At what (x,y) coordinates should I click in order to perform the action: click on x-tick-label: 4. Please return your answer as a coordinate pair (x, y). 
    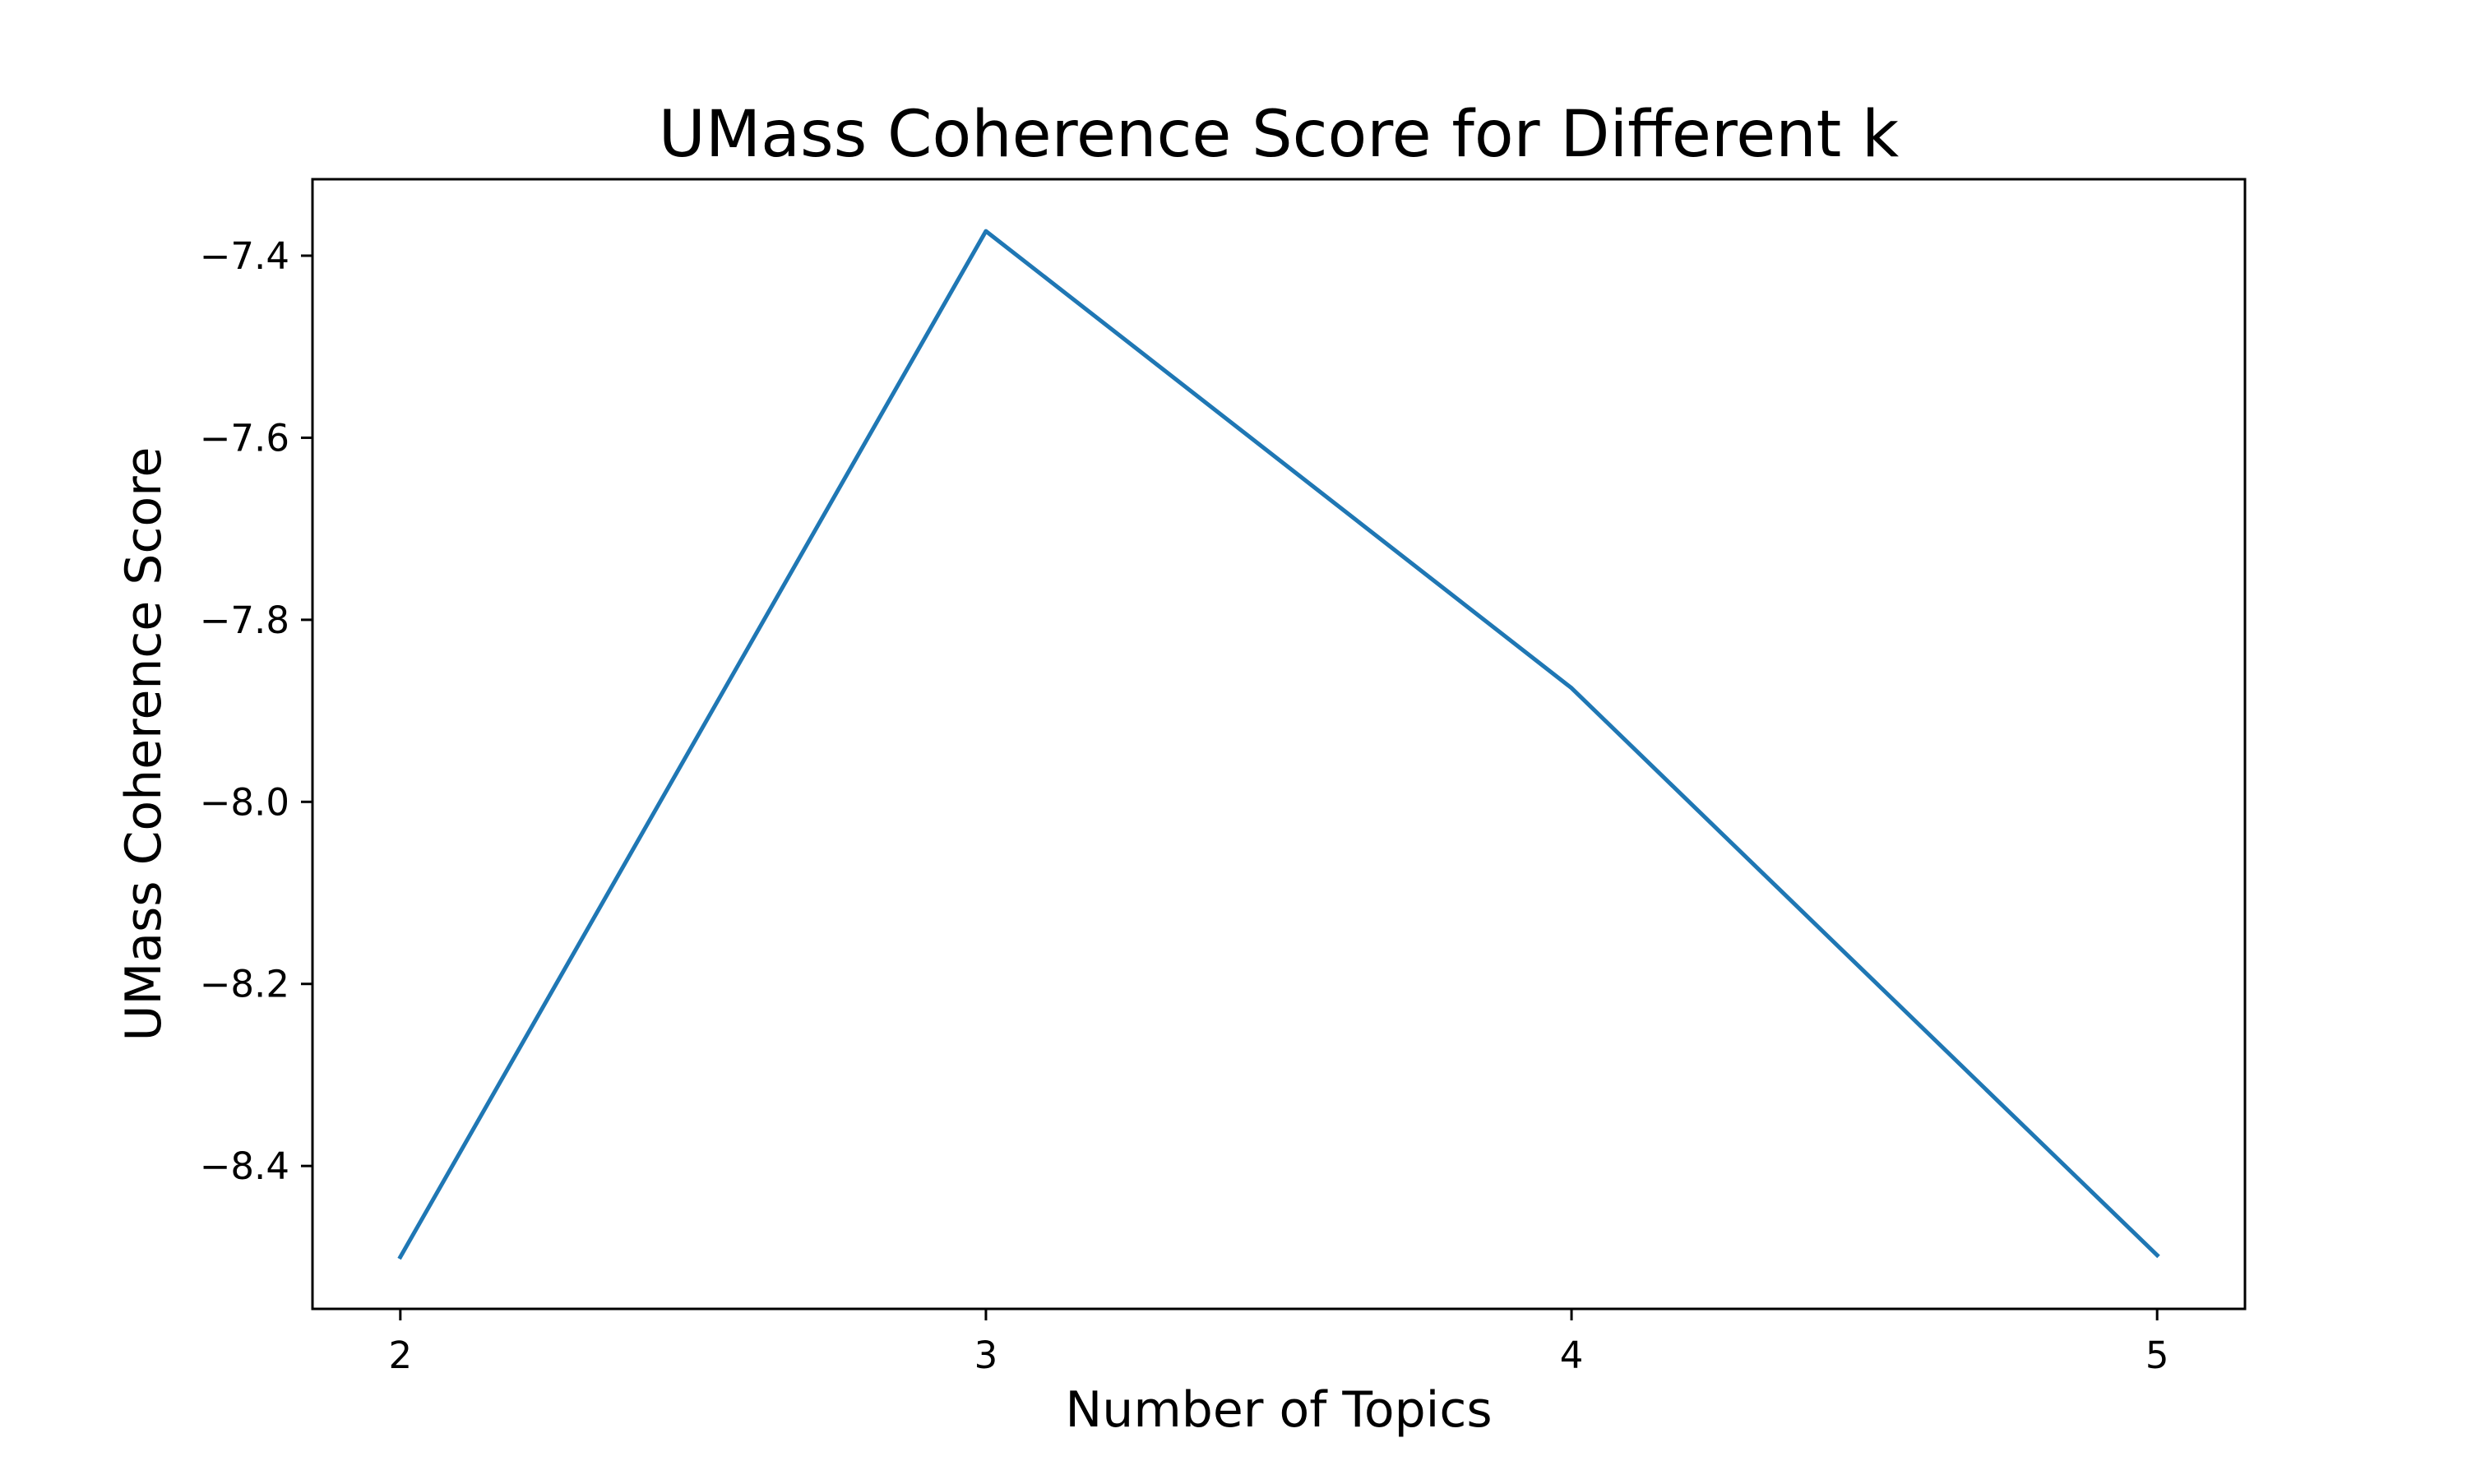
    Looking at the image, I should click on (1572, 1355).